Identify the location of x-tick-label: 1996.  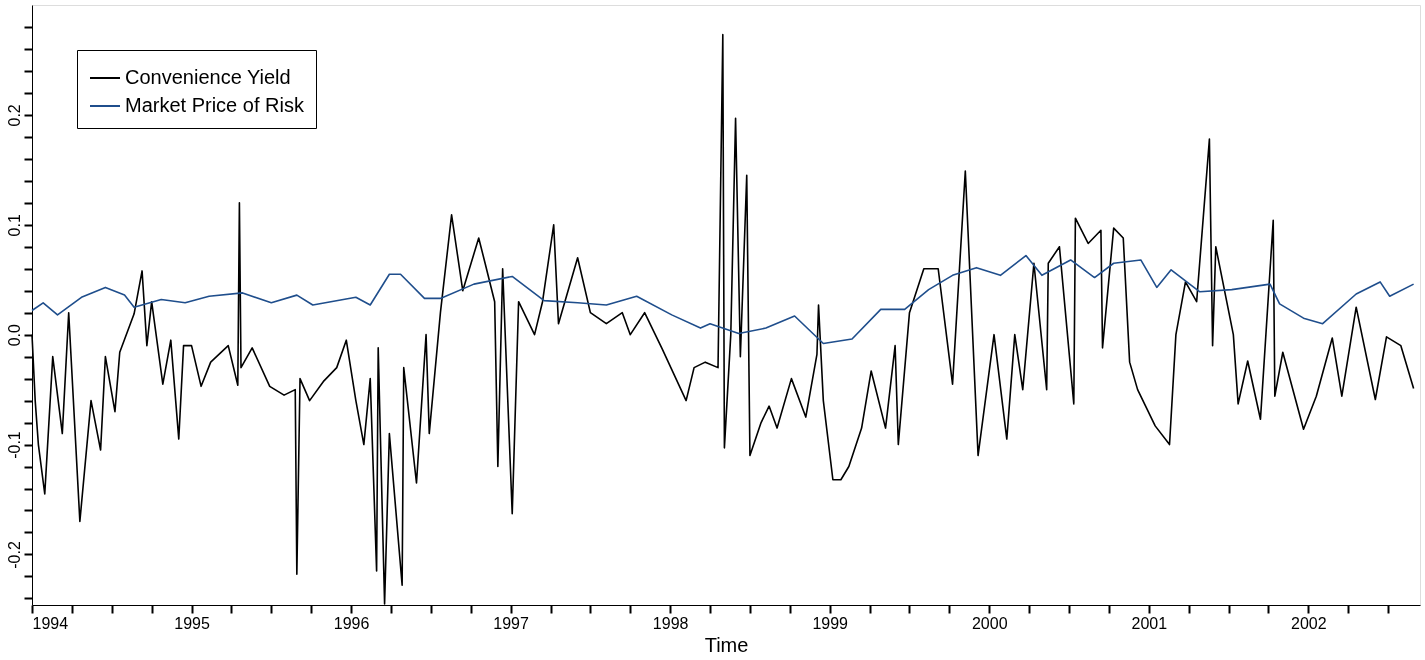
(351, 623).